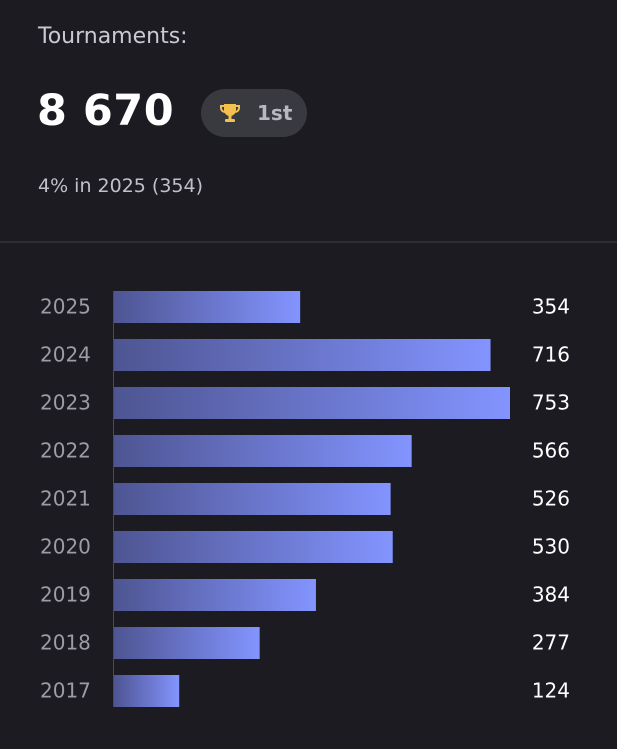 The height and width of the screenshot is (749, 617). Describe the element at coordinates (65, 499) in the screenshot. I see `y-tick-label: 2021` at that location.